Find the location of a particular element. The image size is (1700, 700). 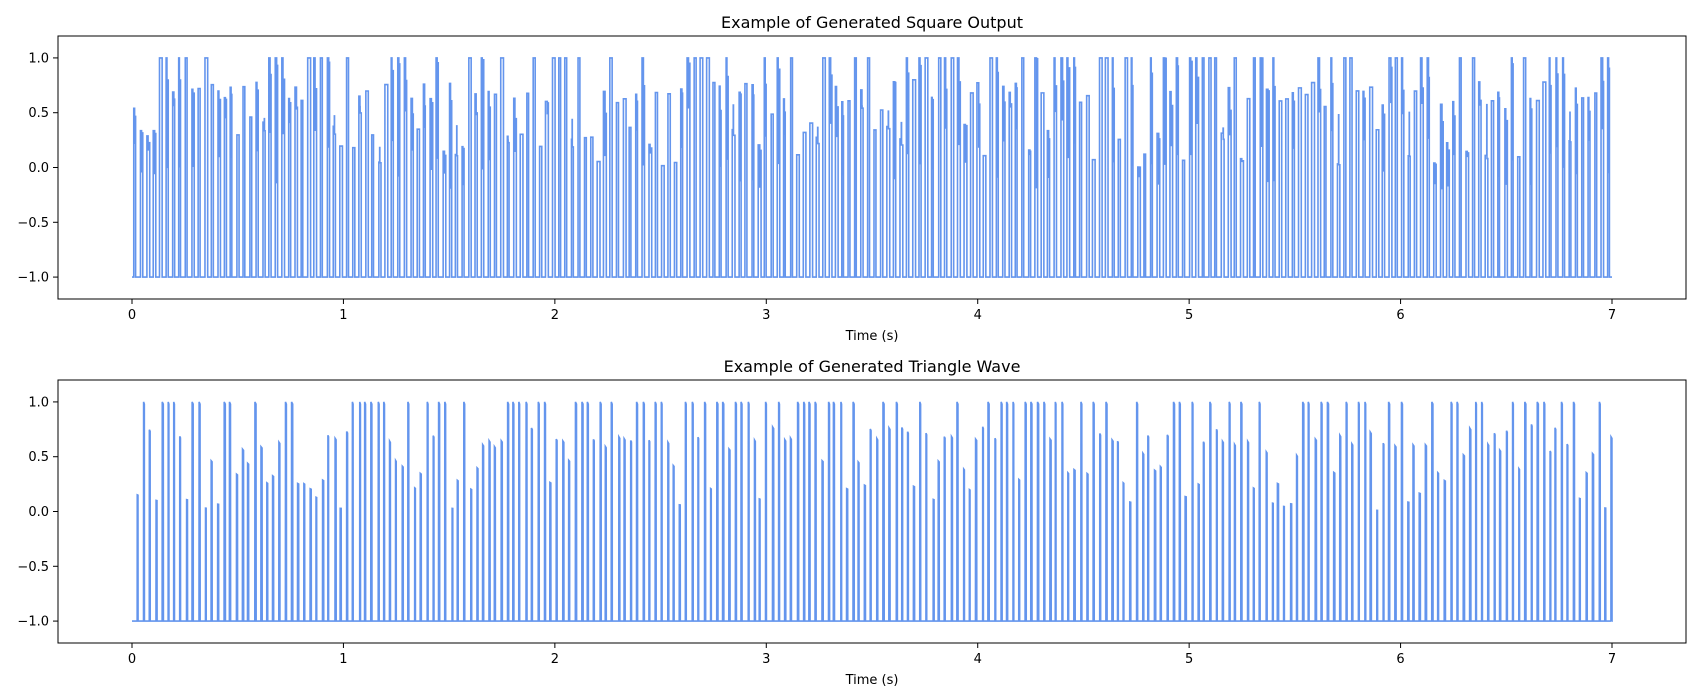

chart-title: Example of Generated Triangle Wave is located at coordinates (872, 366).